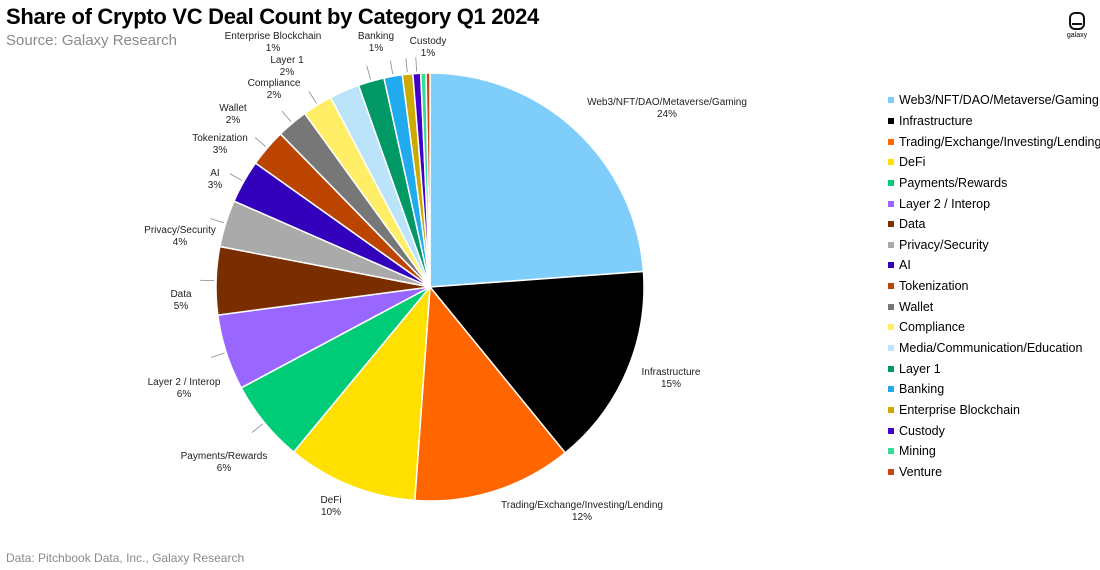 This screenshot has width=1100, height=570. Describe the element at coordinates (1077, 35) in the screenshot. I see `galaxy-logo-text: galaxy` at that location.